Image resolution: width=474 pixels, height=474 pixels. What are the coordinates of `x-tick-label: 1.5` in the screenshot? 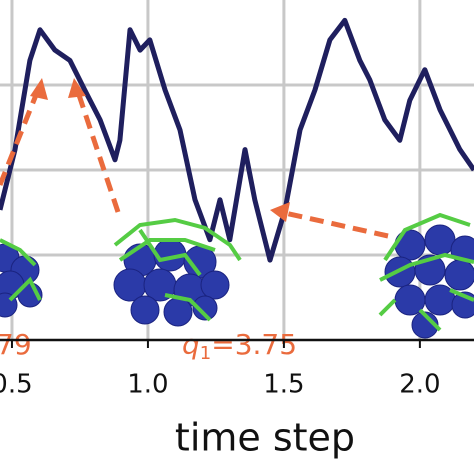 It's located at (283, 385).